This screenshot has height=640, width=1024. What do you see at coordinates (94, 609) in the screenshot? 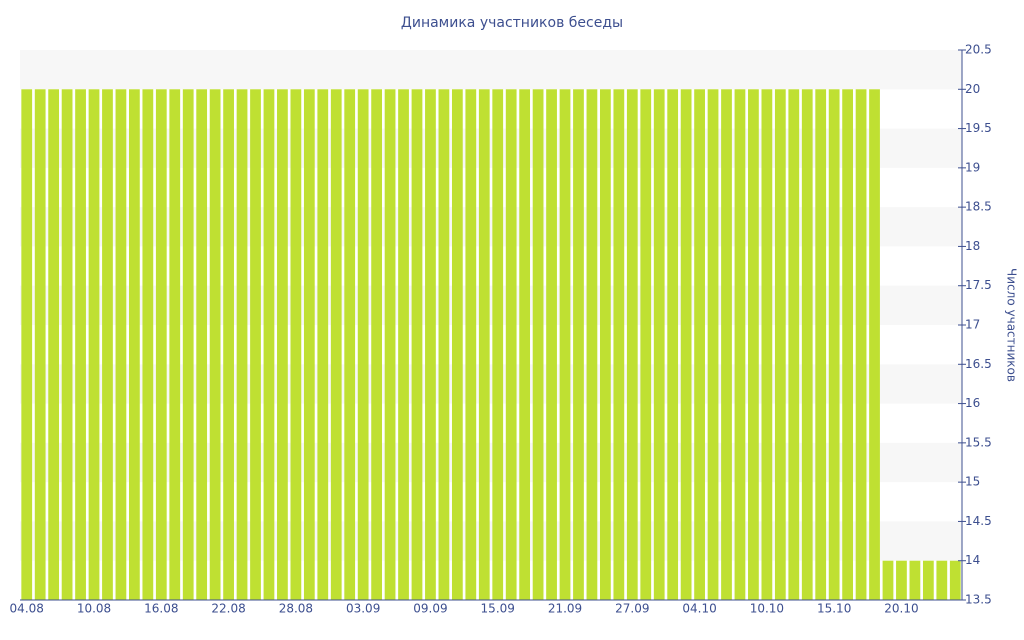
I see `x-tick-label: 10.08` at bounding box center [94, 609].